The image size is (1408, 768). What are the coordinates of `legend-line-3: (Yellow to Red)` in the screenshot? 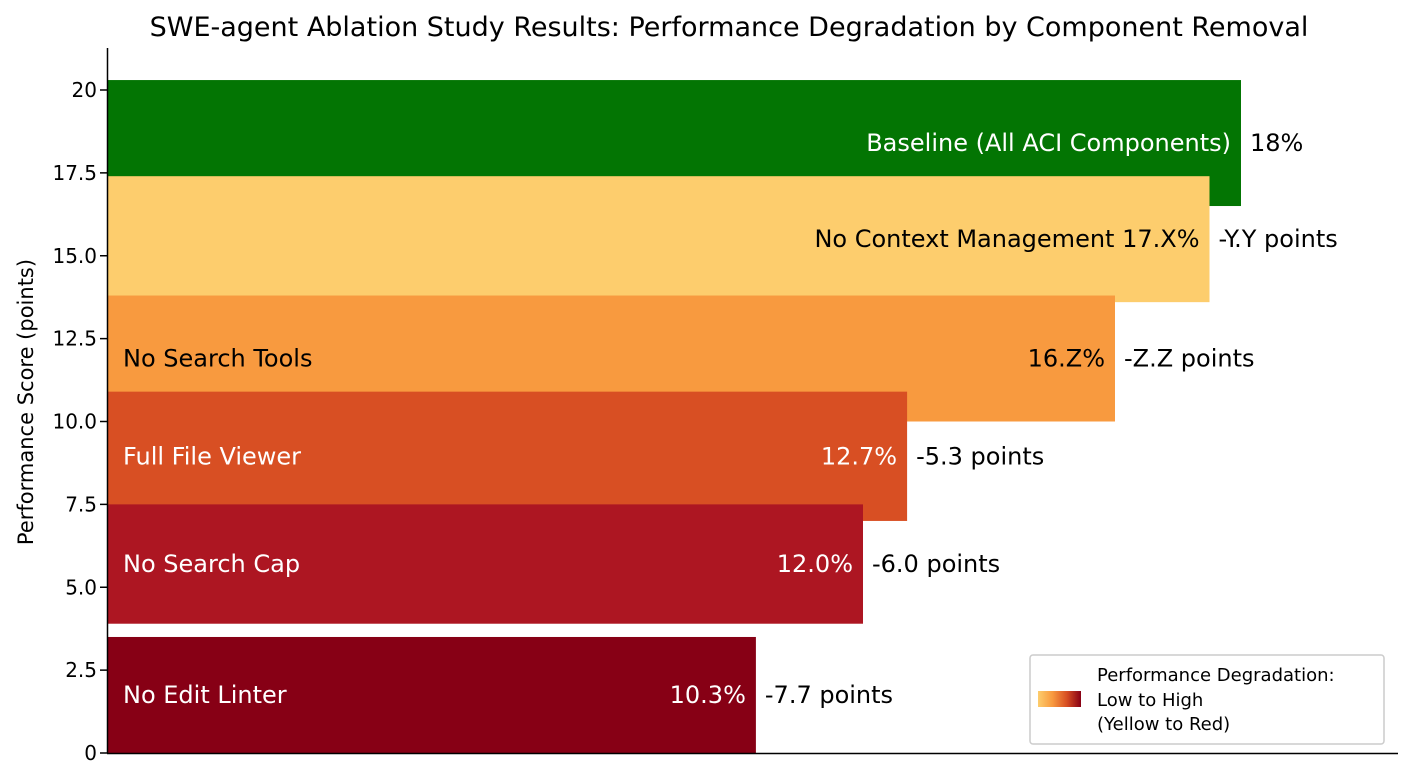 It's located at (1163, 724).